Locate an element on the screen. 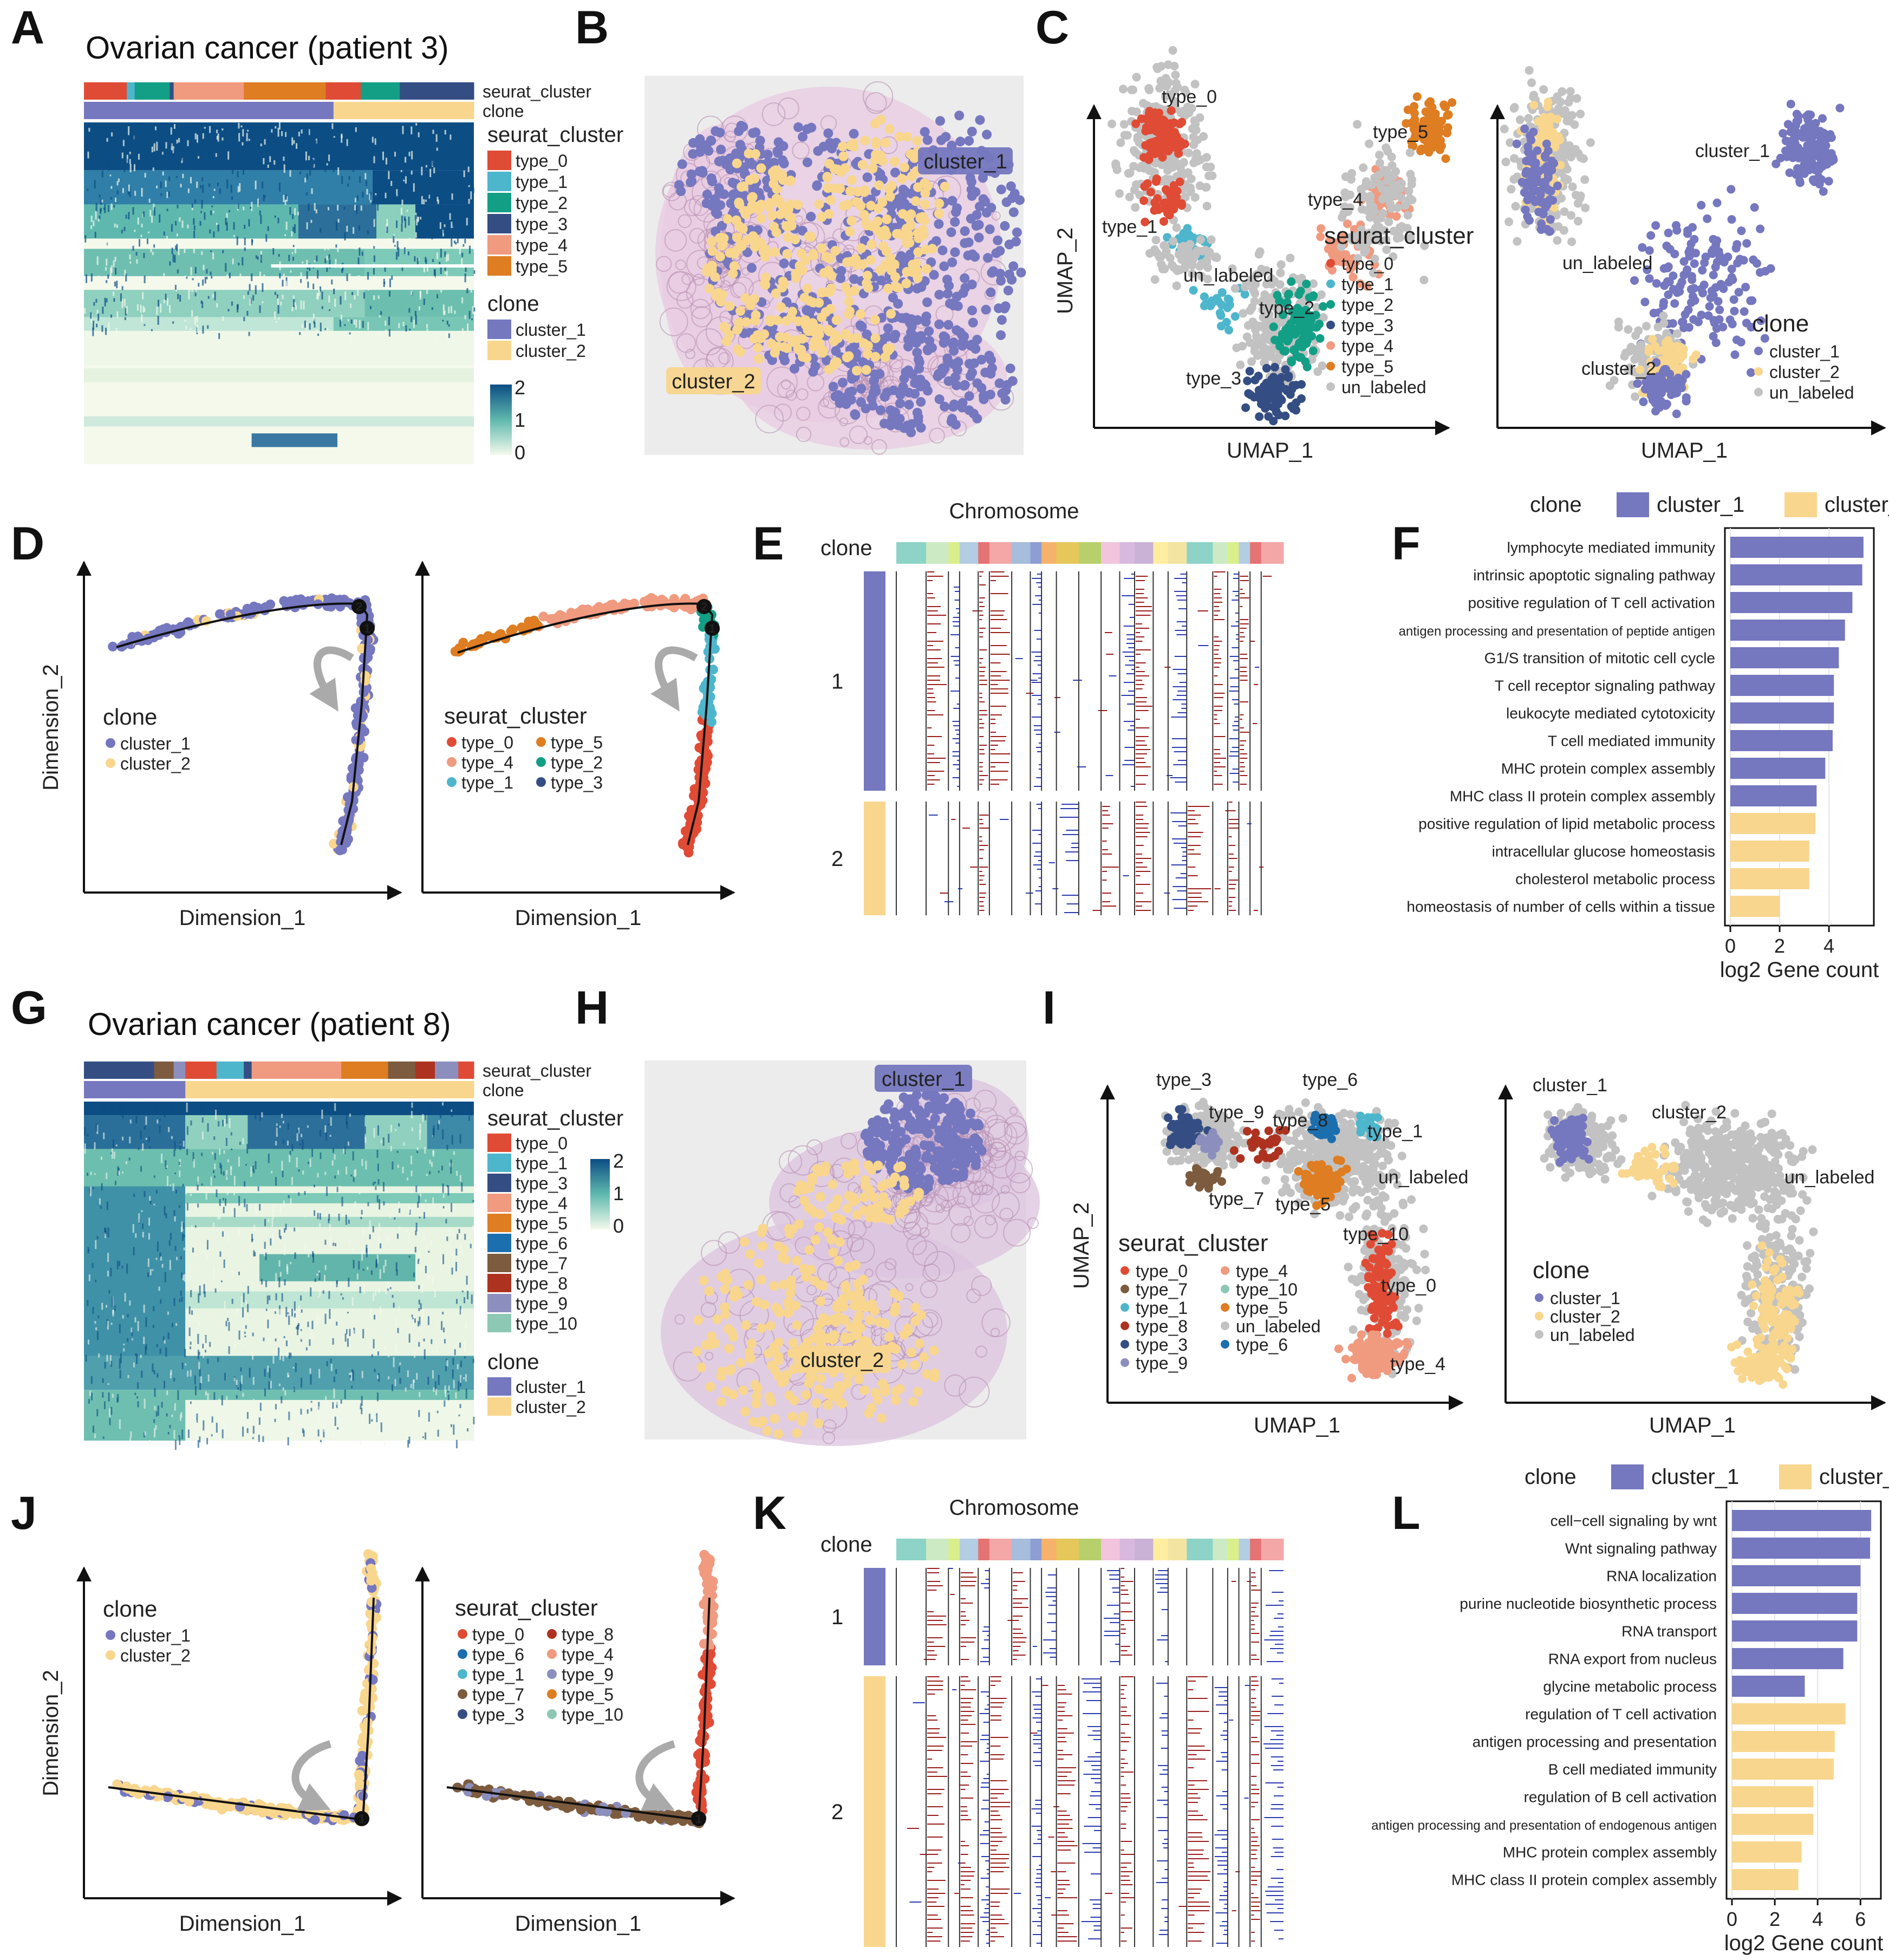 Image resolution: width=1889 pixels, height=1960 pixels. tissue-texture is located at coordinates (675, 240).